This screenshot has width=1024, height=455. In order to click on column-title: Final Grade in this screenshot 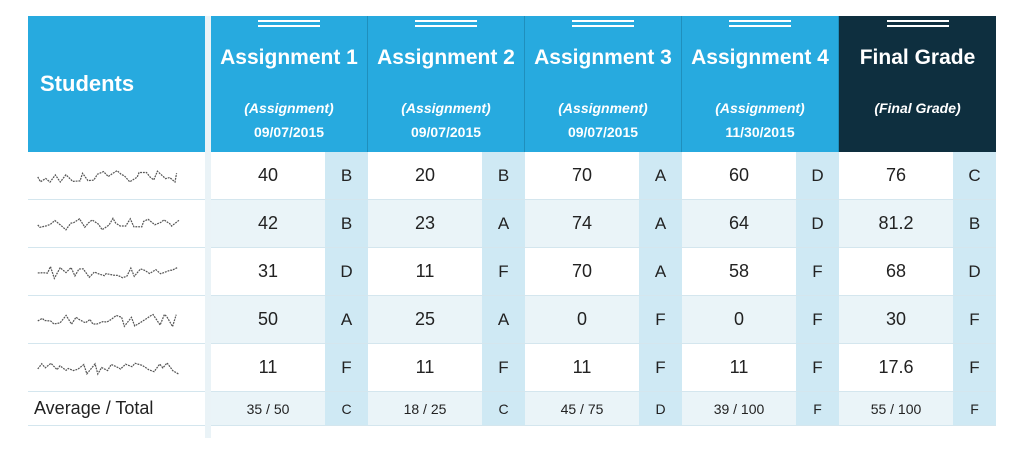, I will do `click(917, 57)`.